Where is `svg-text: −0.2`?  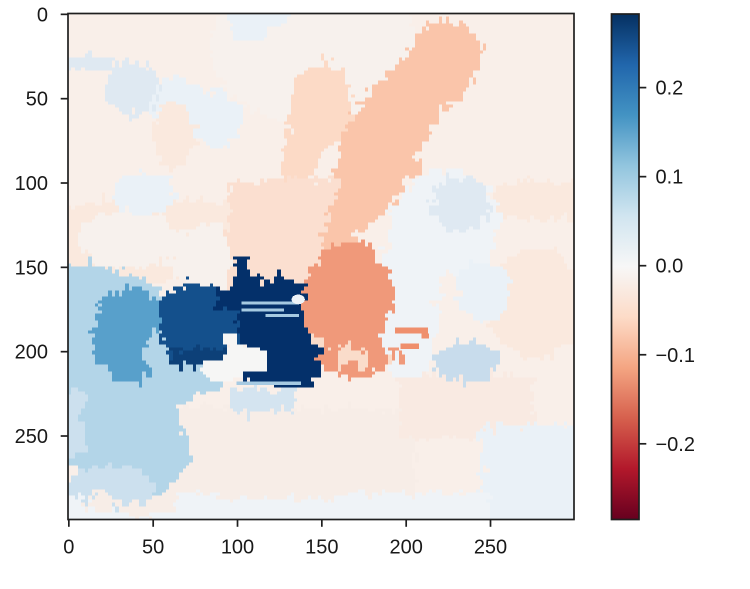 svg-text: −0.2 is located at coordinates (675, 445).